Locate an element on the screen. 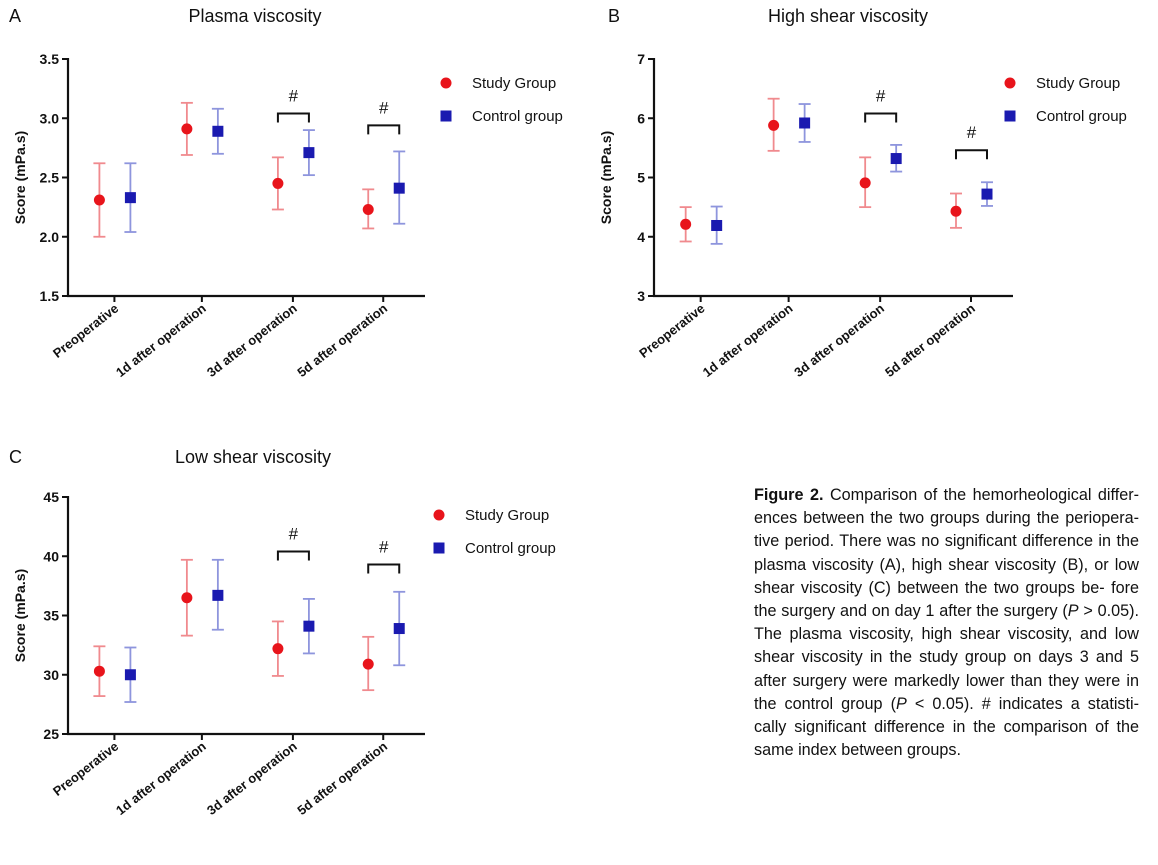  caption-line: in the control group ( is located at coordinates (947, 692).